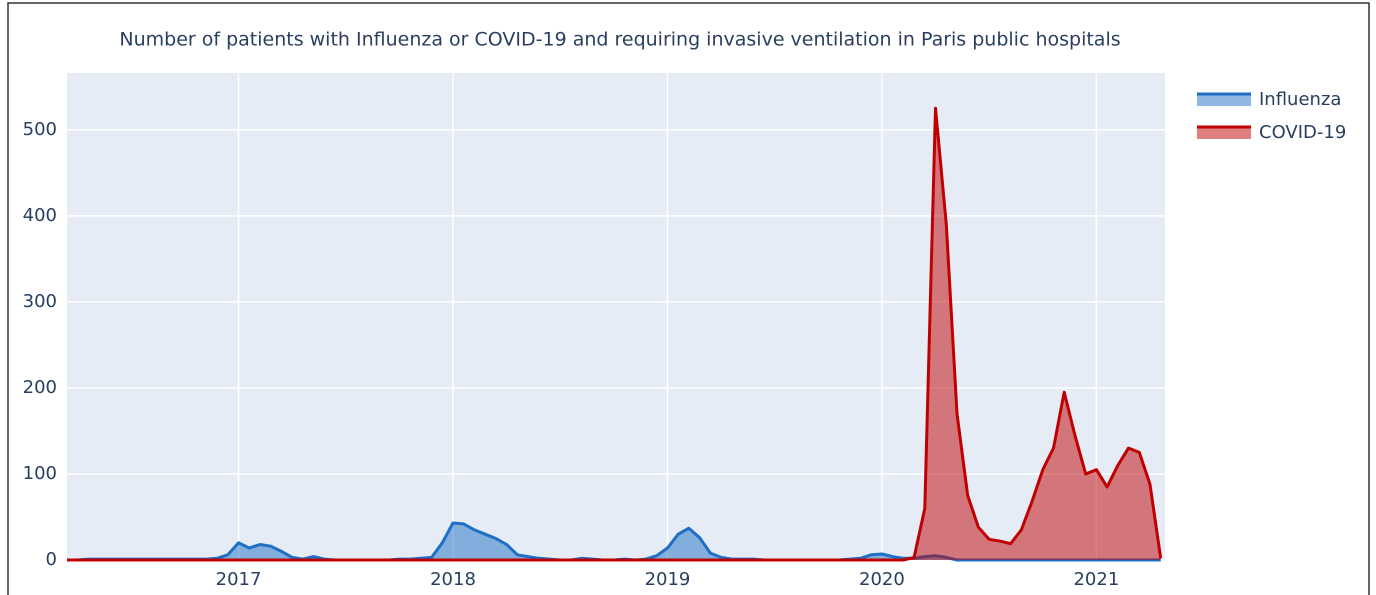 Image resolution: width=1376 pixels, height=595 pixels. Describe the element at coordinates (40, 215) in the screenshot. I see `y-tick-label: 400` at that location.